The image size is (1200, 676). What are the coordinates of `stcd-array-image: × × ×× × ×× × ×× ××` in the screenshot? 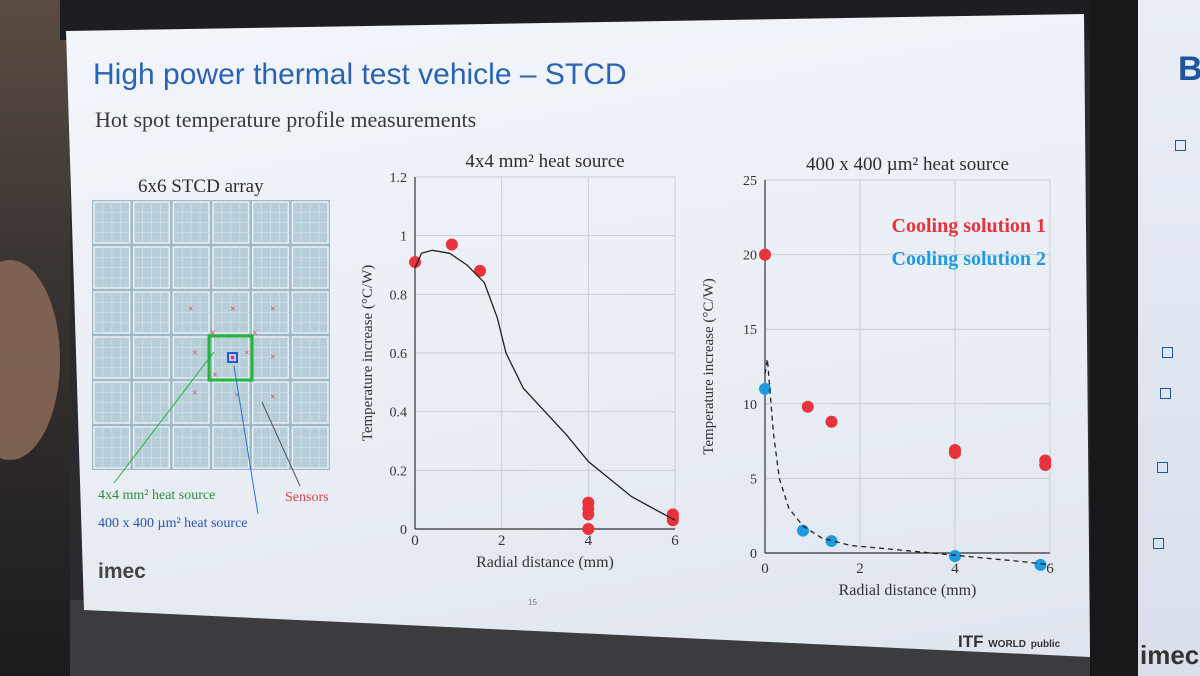 It's located at (211, 335).